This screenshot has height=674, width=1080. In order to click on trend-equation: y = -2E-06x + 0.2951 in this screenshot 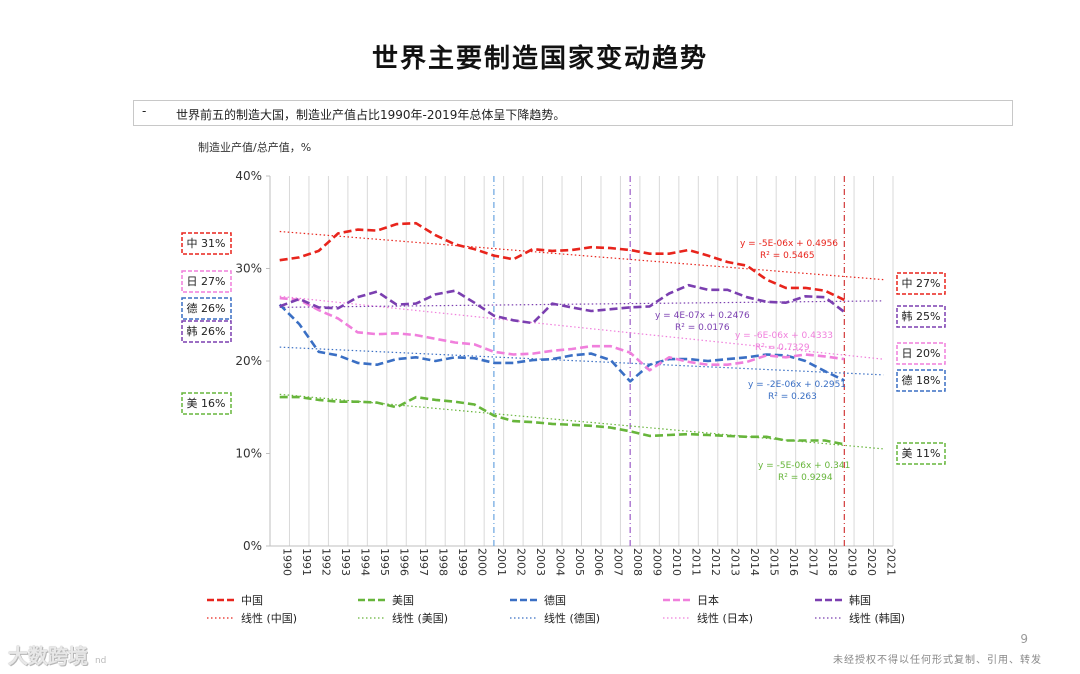, I will do `click(797, 385)`.